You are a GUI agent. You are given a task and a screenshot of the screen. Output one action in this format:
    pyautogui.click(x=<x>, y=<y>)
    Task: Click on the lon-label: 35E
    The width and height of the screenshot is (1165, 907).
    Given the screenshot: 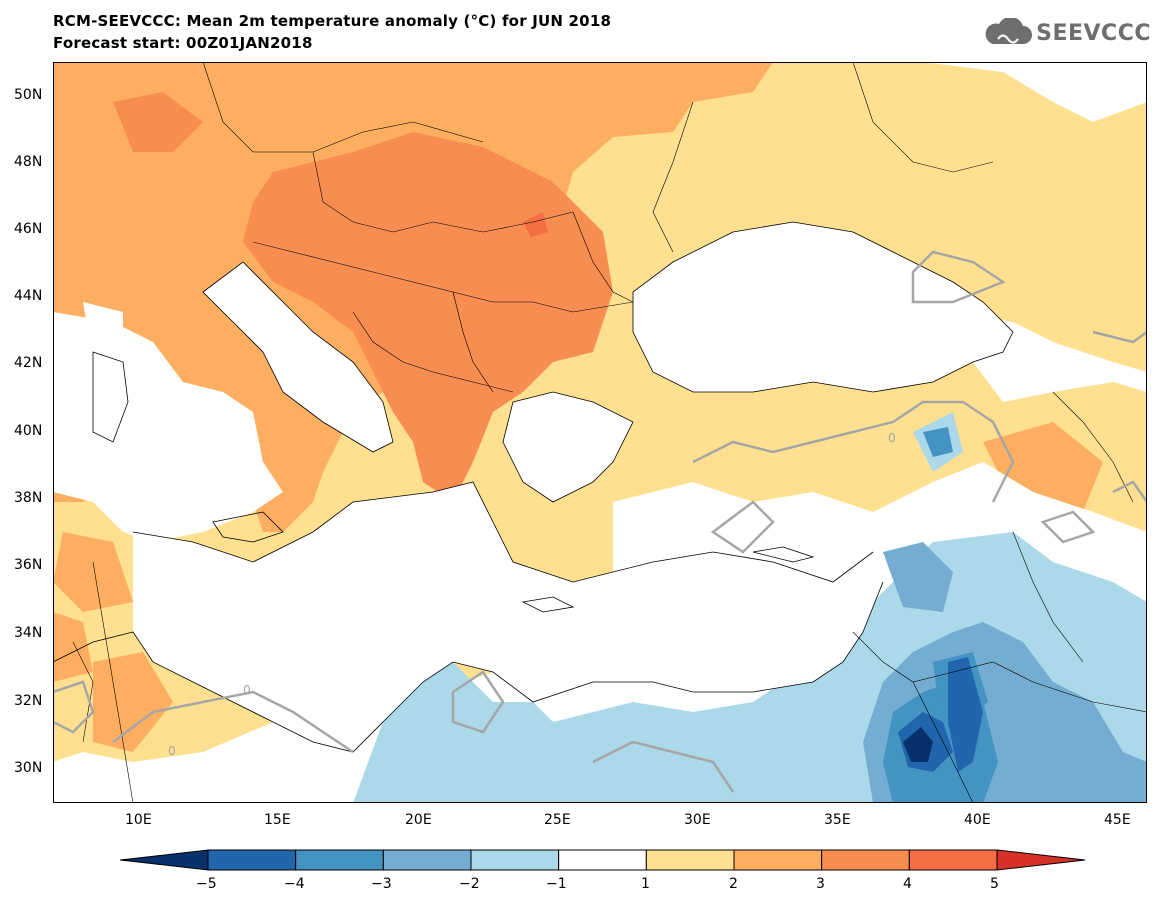 What is the action you would take?
    pyautogui.click(x=837, y=820)
    